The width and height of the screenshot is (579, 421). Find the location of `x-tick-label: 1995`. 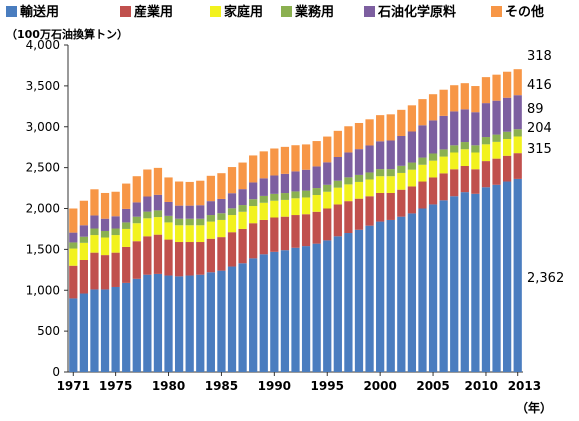

x-tick-label: 1995 is located at coordinates (327, 386).